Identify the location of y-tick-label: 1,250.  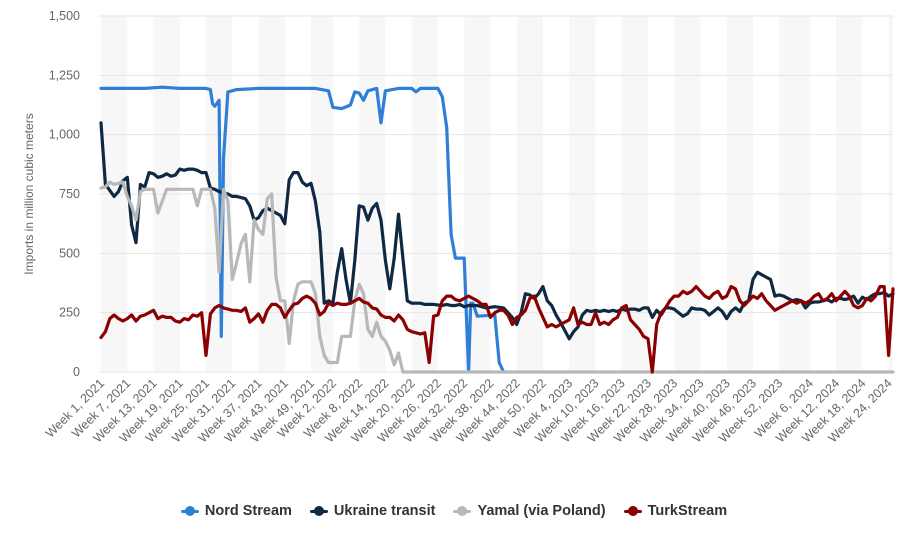
(64, 75).